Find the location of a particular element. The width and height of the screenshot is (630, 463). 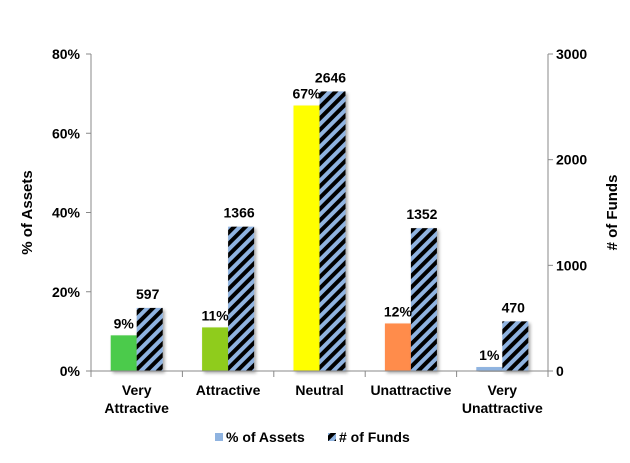

data-label-funds-1: 1366 is located at coordinates (239, 213).